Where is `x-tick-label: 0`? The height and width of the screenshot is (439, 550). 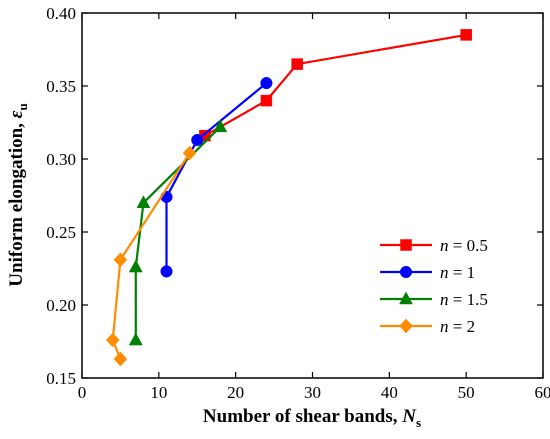 x-tick-label: 0 is located at coordinates (82, 392).